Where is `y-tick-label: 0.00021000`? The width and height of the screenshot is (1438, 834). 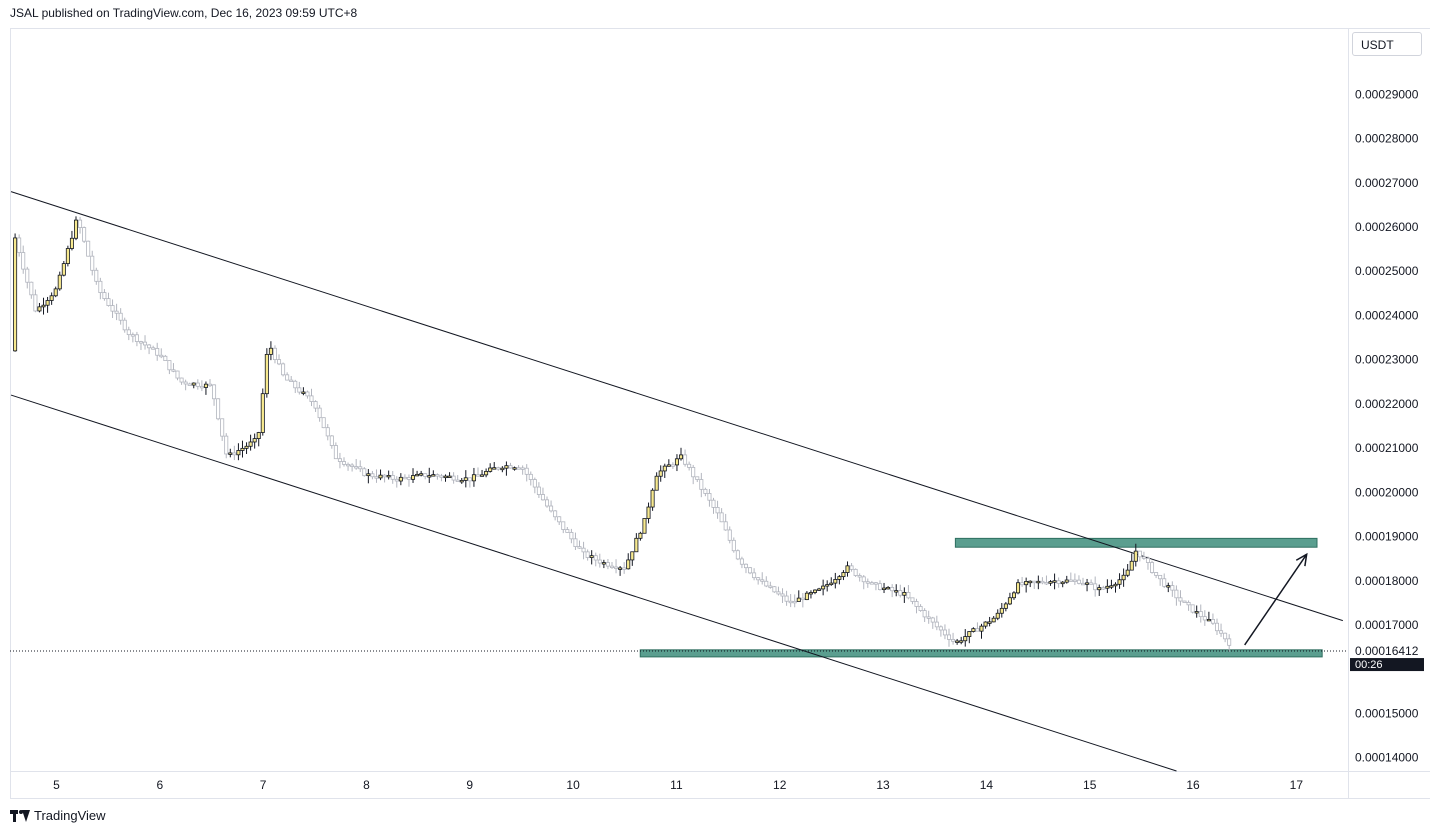
y-tick-label: 0.00021000 is located at coordinates (1387, 448).